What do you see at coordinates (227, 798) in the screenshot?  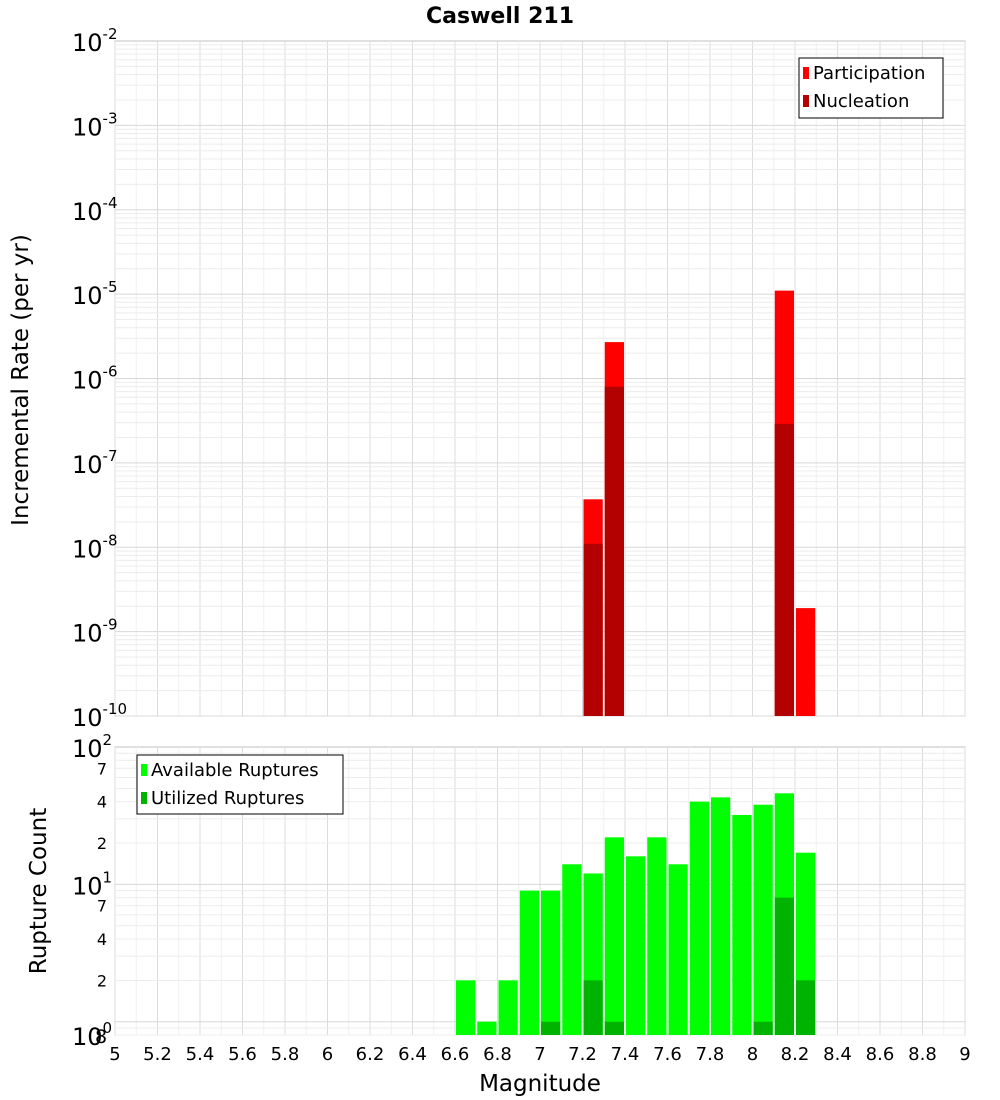 I see `utilized-legend-label: Utilized Ruptures` at bounding box center [227, 798].